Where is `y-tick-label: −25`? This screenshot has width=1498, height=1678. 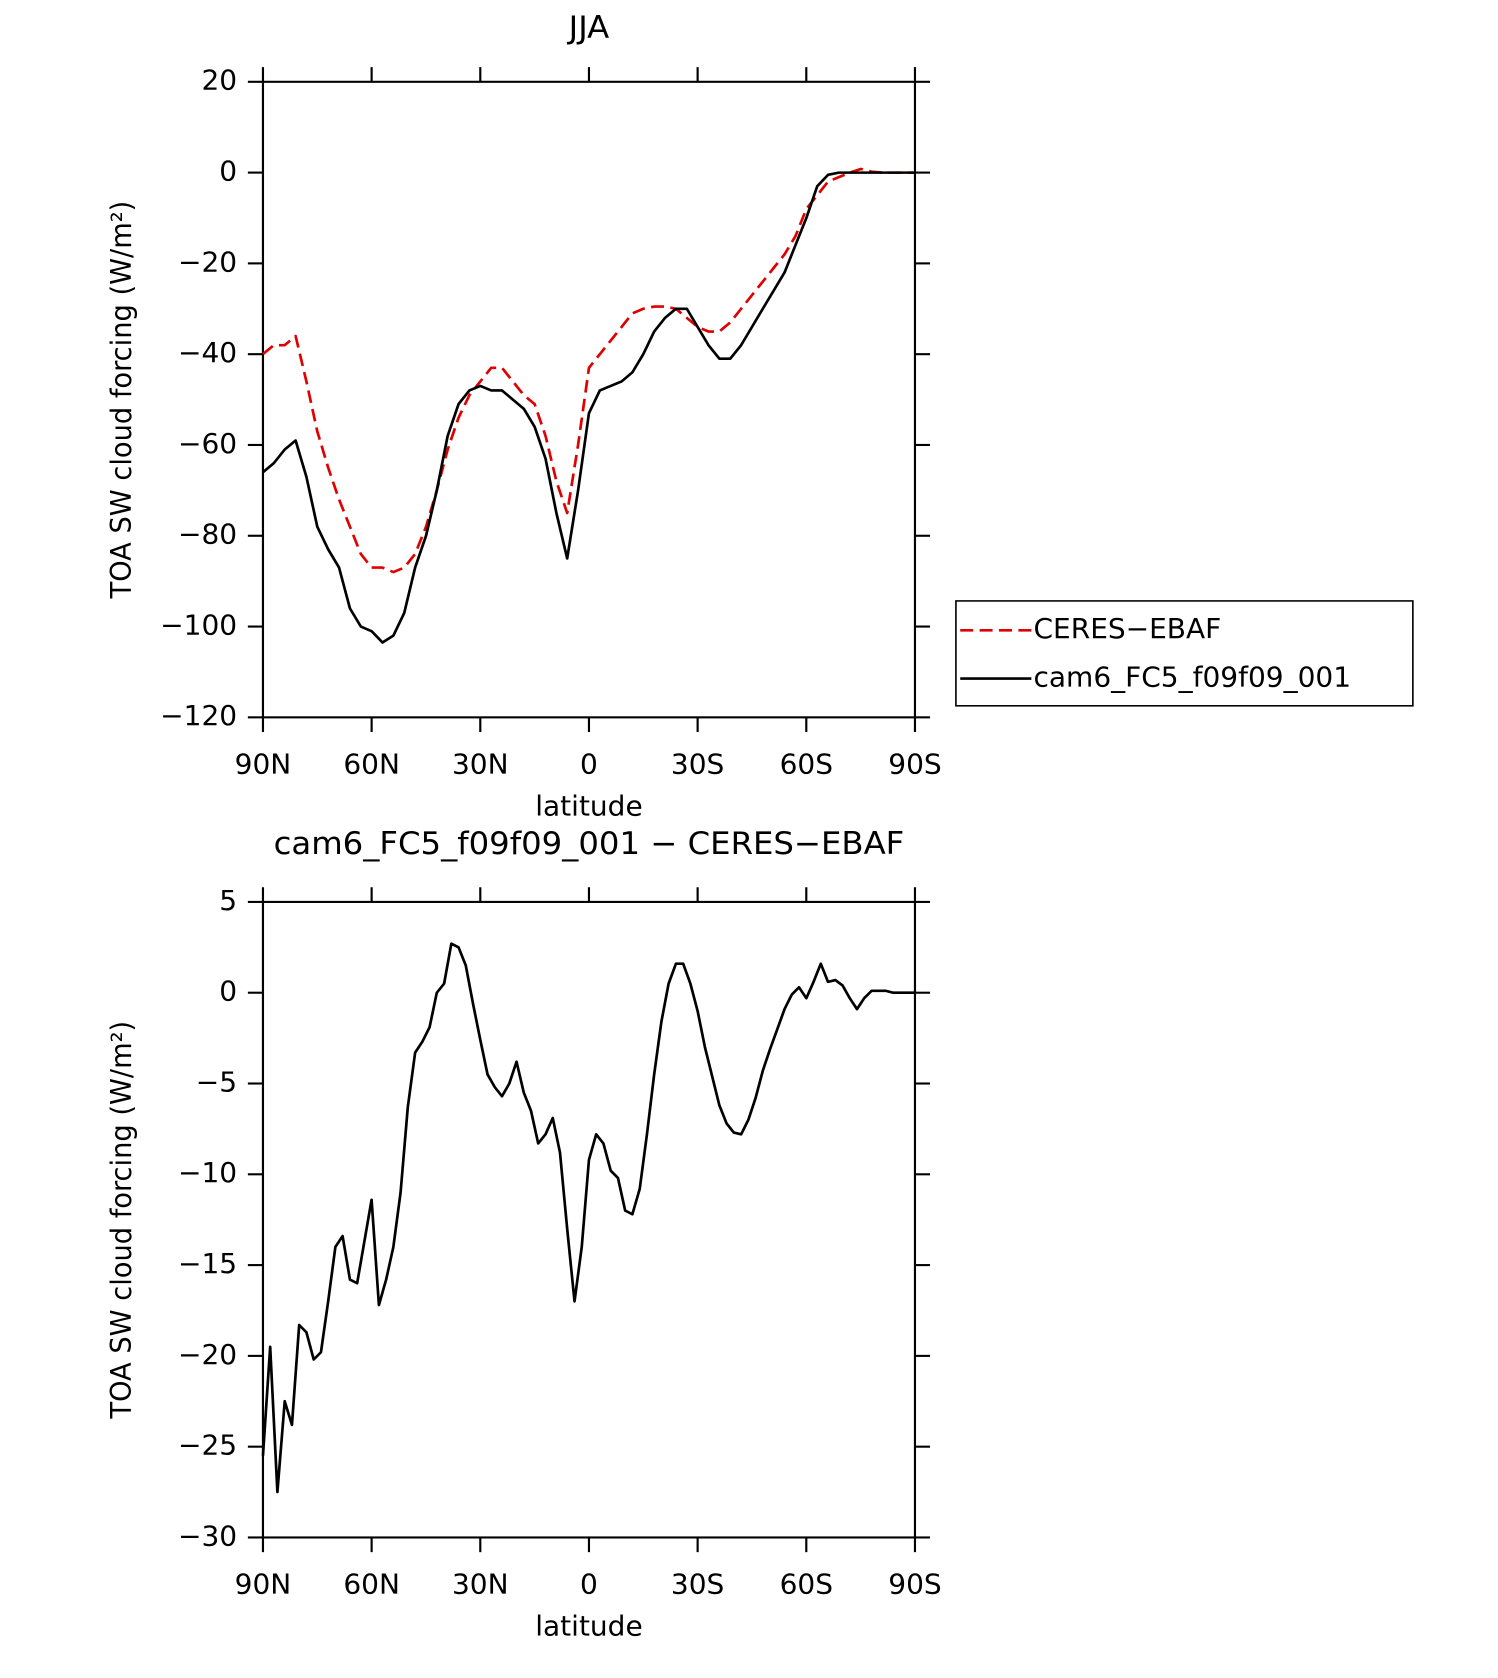
y-tick-label: −25 is located at coordinates (207, 1445).